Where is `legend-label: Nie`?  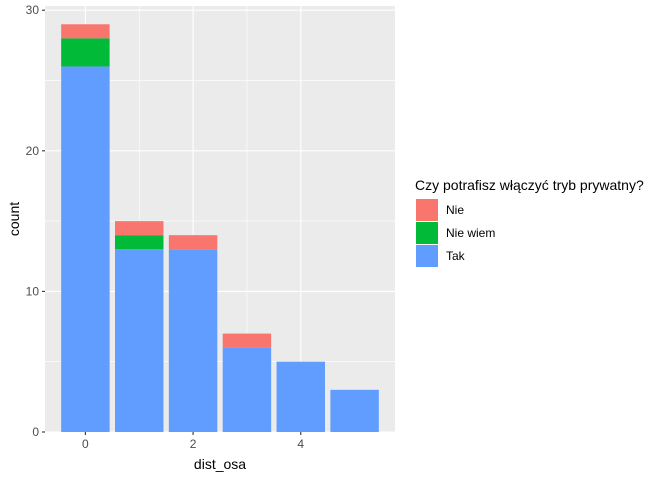 legend-label: Nie is located at coordinates (455, 210).